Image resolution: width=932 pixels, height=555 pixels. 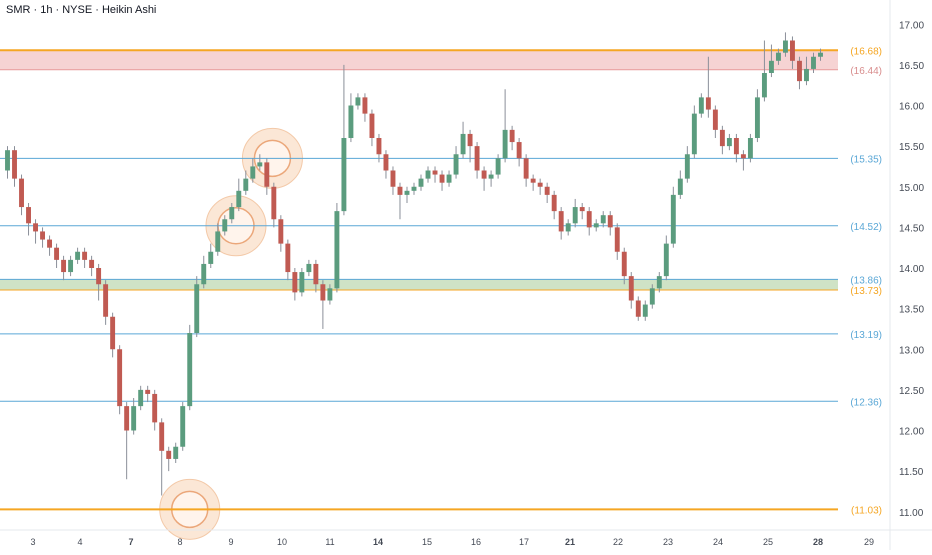 I want to click on y-tick-label: 13.50, so click(x=911, y=310).